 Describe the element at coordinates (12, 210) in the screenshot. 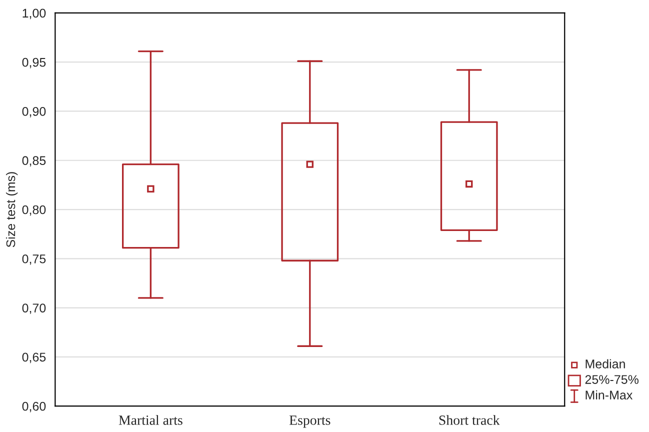

I see `y-axis-title: Size test (ms)` at that location.